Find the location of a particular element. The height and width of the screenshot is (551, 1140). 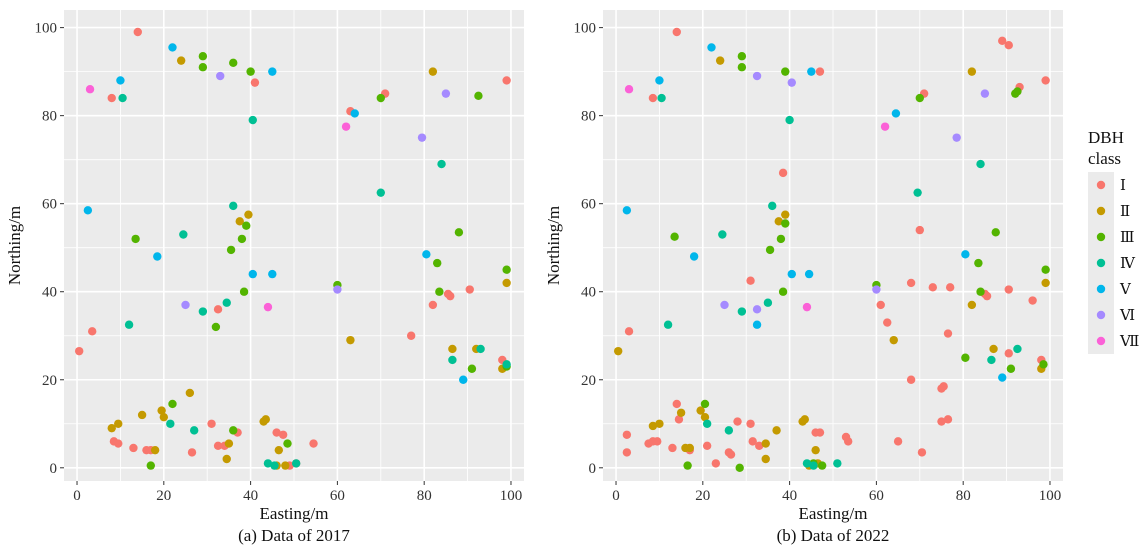

legend-title-line1: DBH is located at coordinates (1106, 137).